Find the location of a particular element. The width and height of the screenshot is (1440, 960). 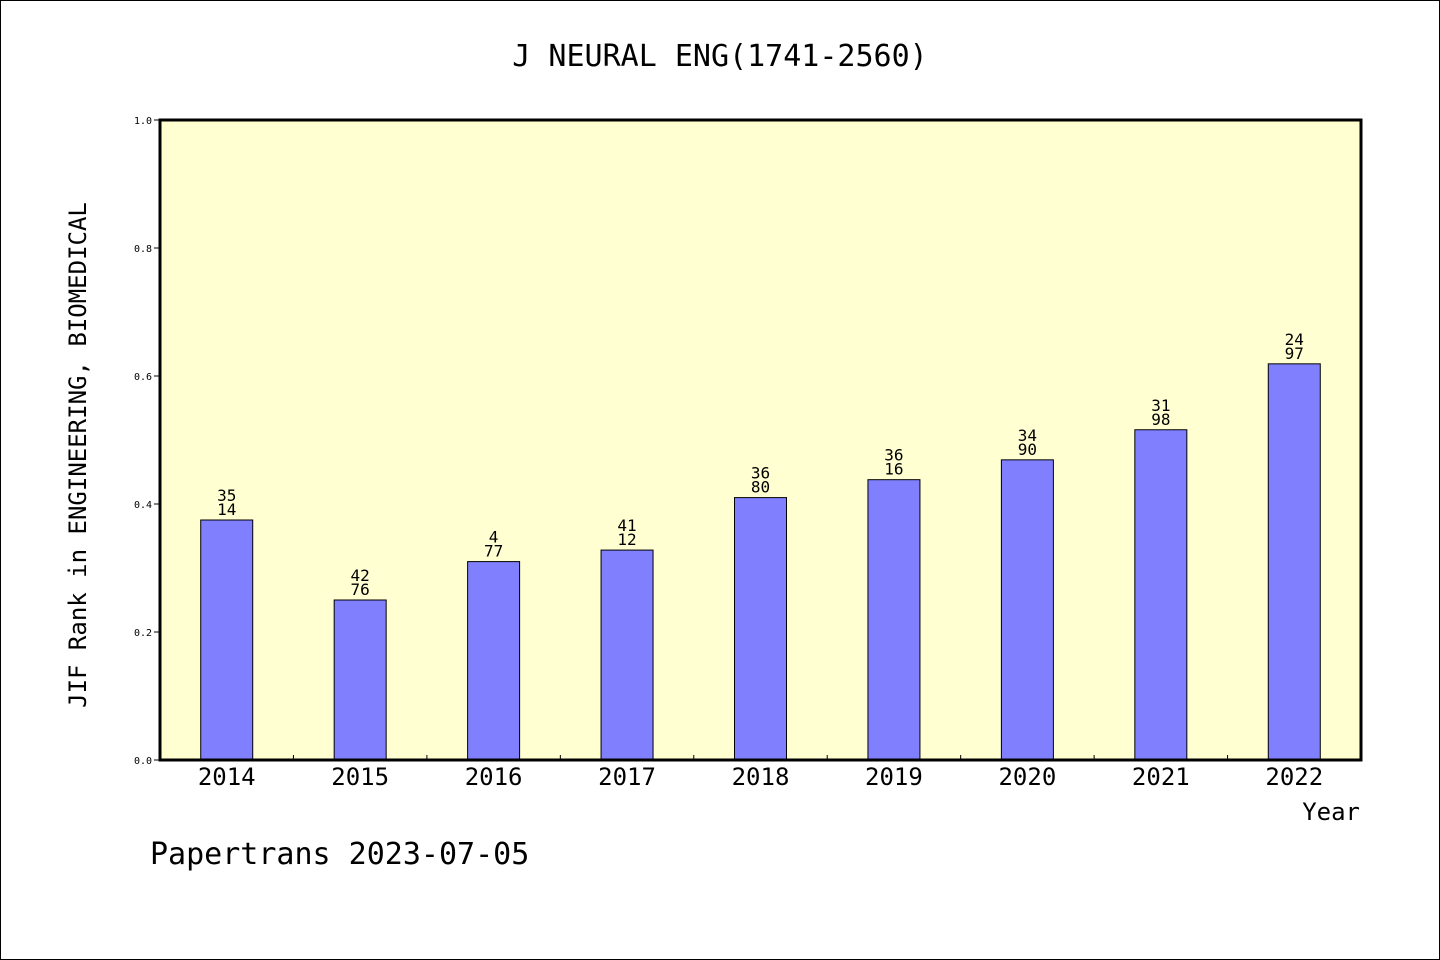

x-tick-label: 2014 is located at coordinates (227, 777).